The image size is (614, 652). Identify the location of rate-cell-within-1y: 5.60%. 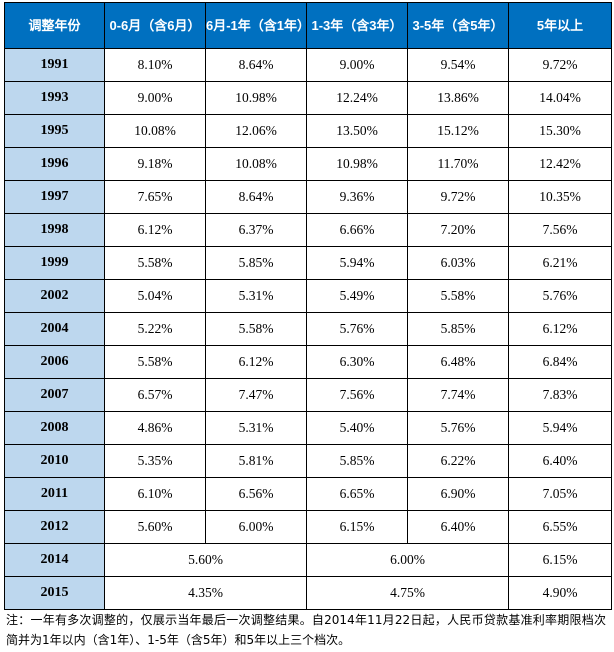
(205, 560).